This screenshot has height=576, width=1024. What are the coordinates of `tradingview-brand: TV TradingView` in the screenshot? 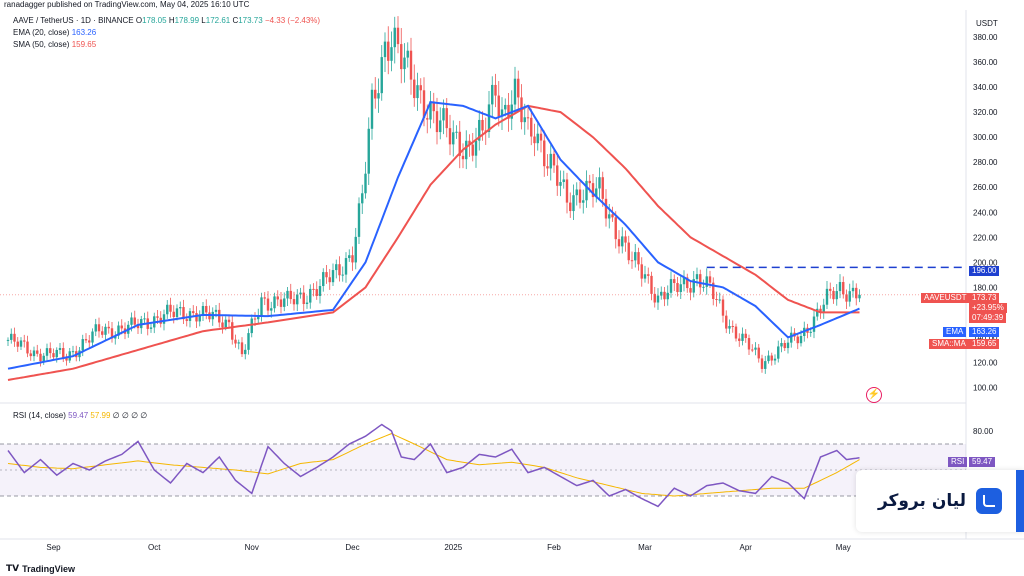 It's located at (37, 569).